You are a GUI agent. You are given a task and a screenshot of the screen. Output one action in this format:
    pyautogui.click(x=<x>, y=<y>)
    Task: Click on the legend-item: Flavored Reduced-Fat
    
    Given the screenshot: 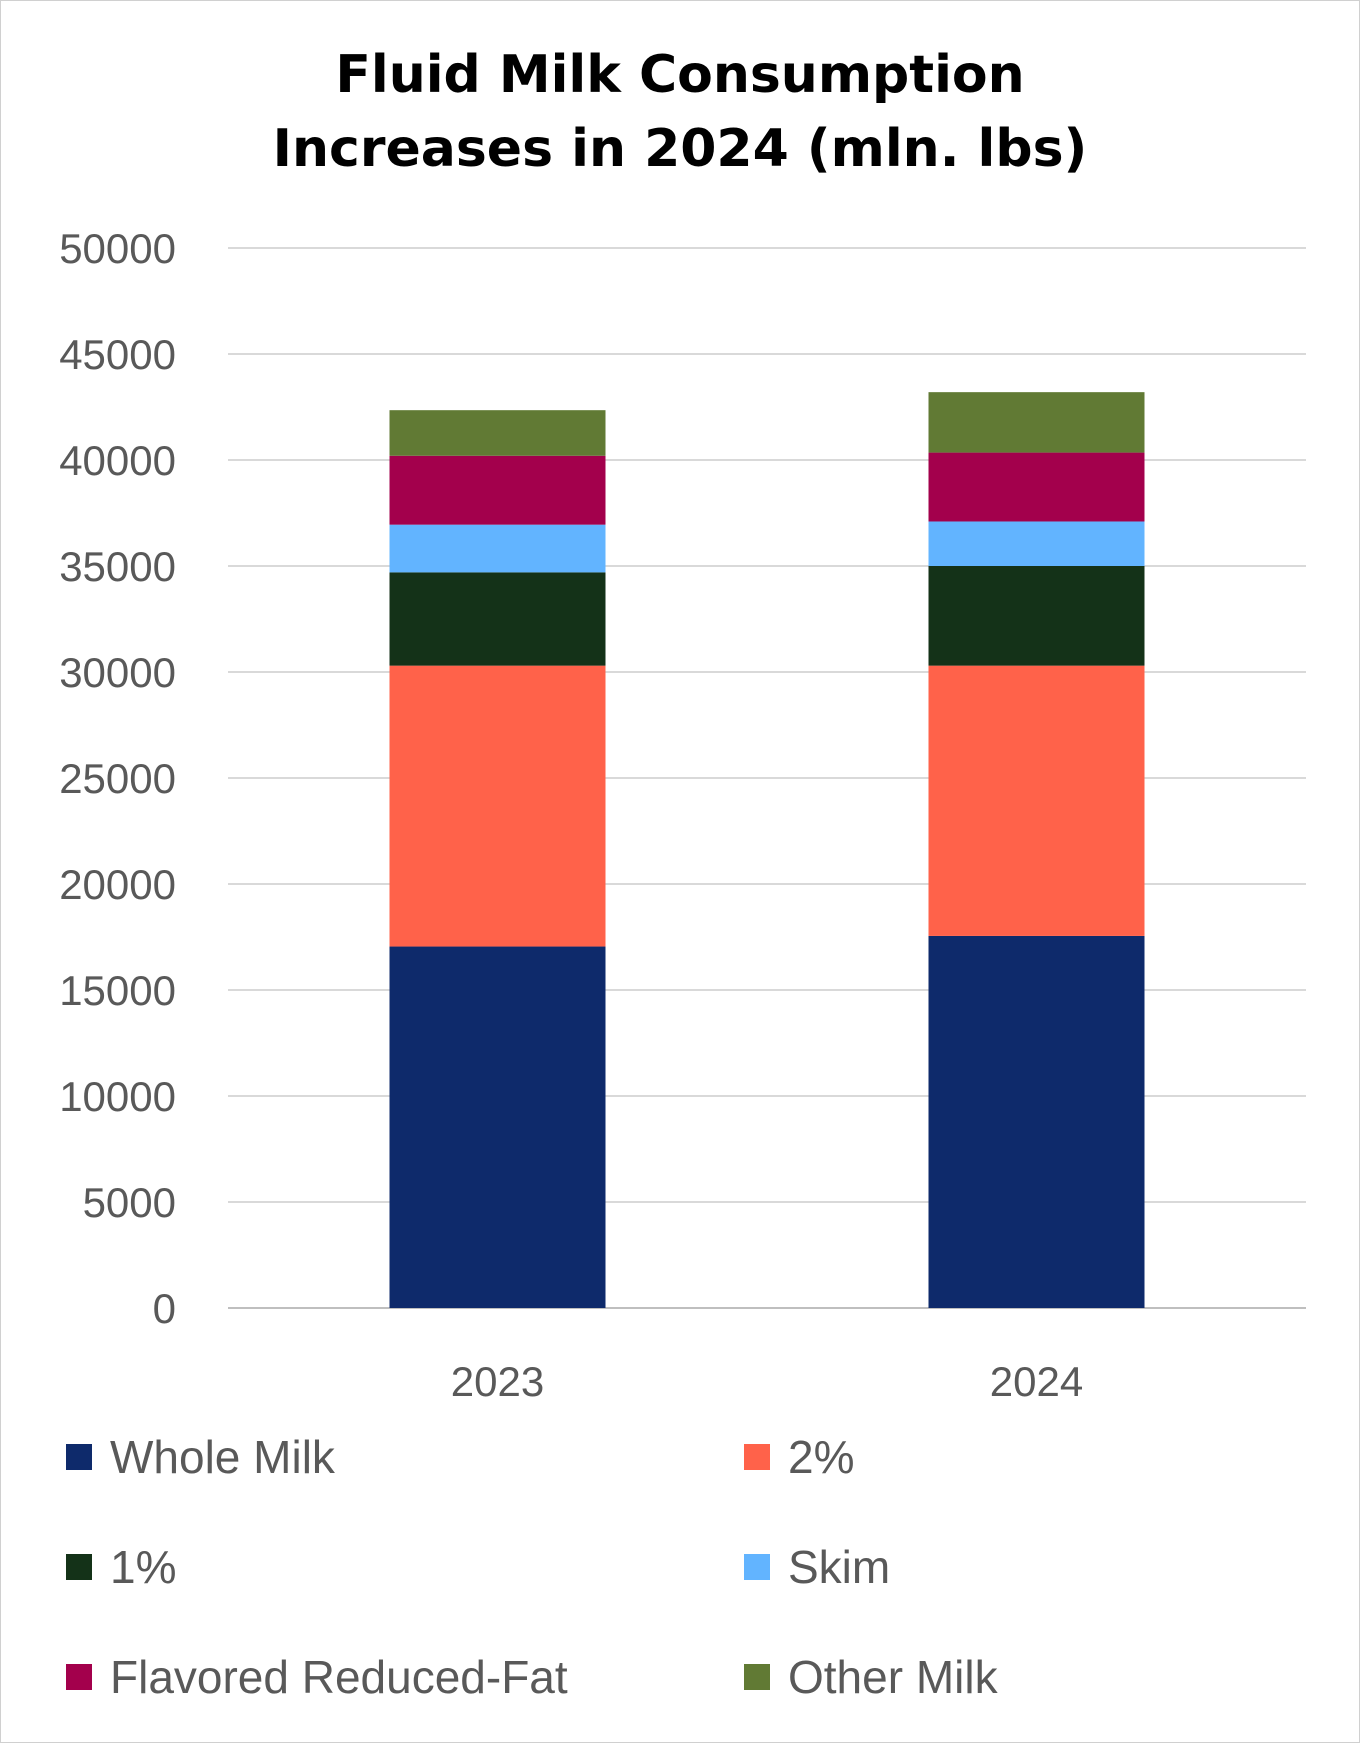 What is the action you would take?
    pyautogui.click(x=317, y=1677)
    